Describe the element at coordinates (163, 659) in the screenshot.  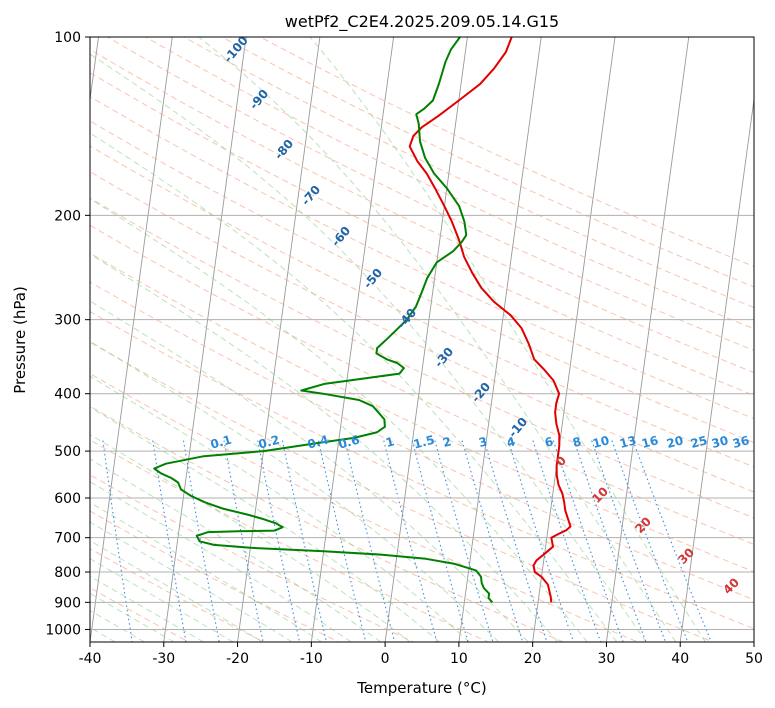
I see `x-tick-label: -30` at that location.